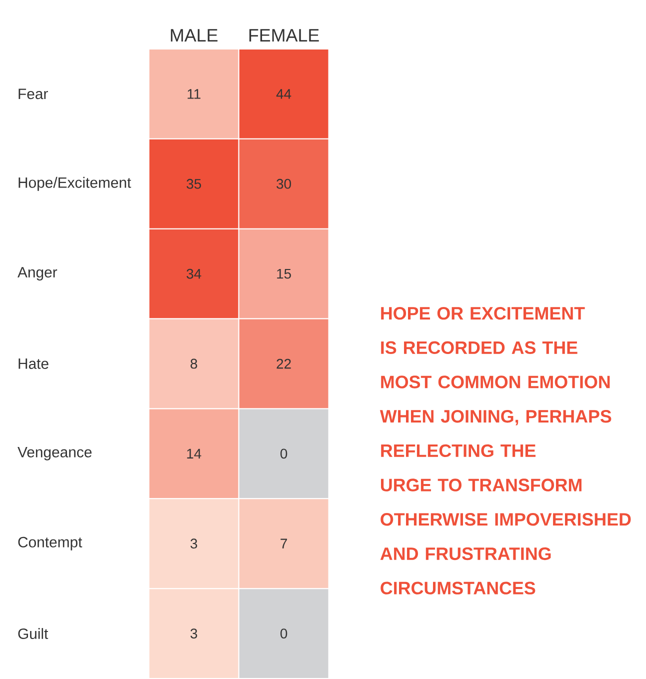 Image resolution: width=646 pixels, height=679 pixels. I want to click on data-label: 7, so click(284, 543).